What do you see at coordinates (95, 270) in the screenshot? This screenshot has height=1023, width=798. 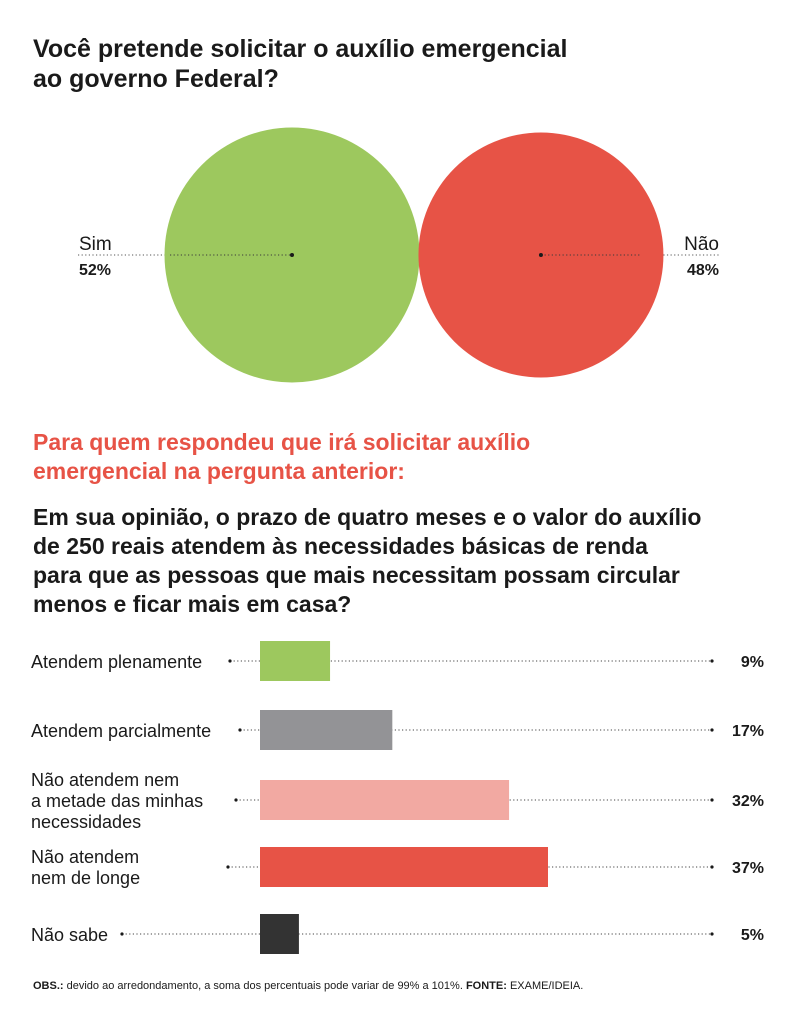 I see `sim-percent: 52%` at bounding box center [95, 270].